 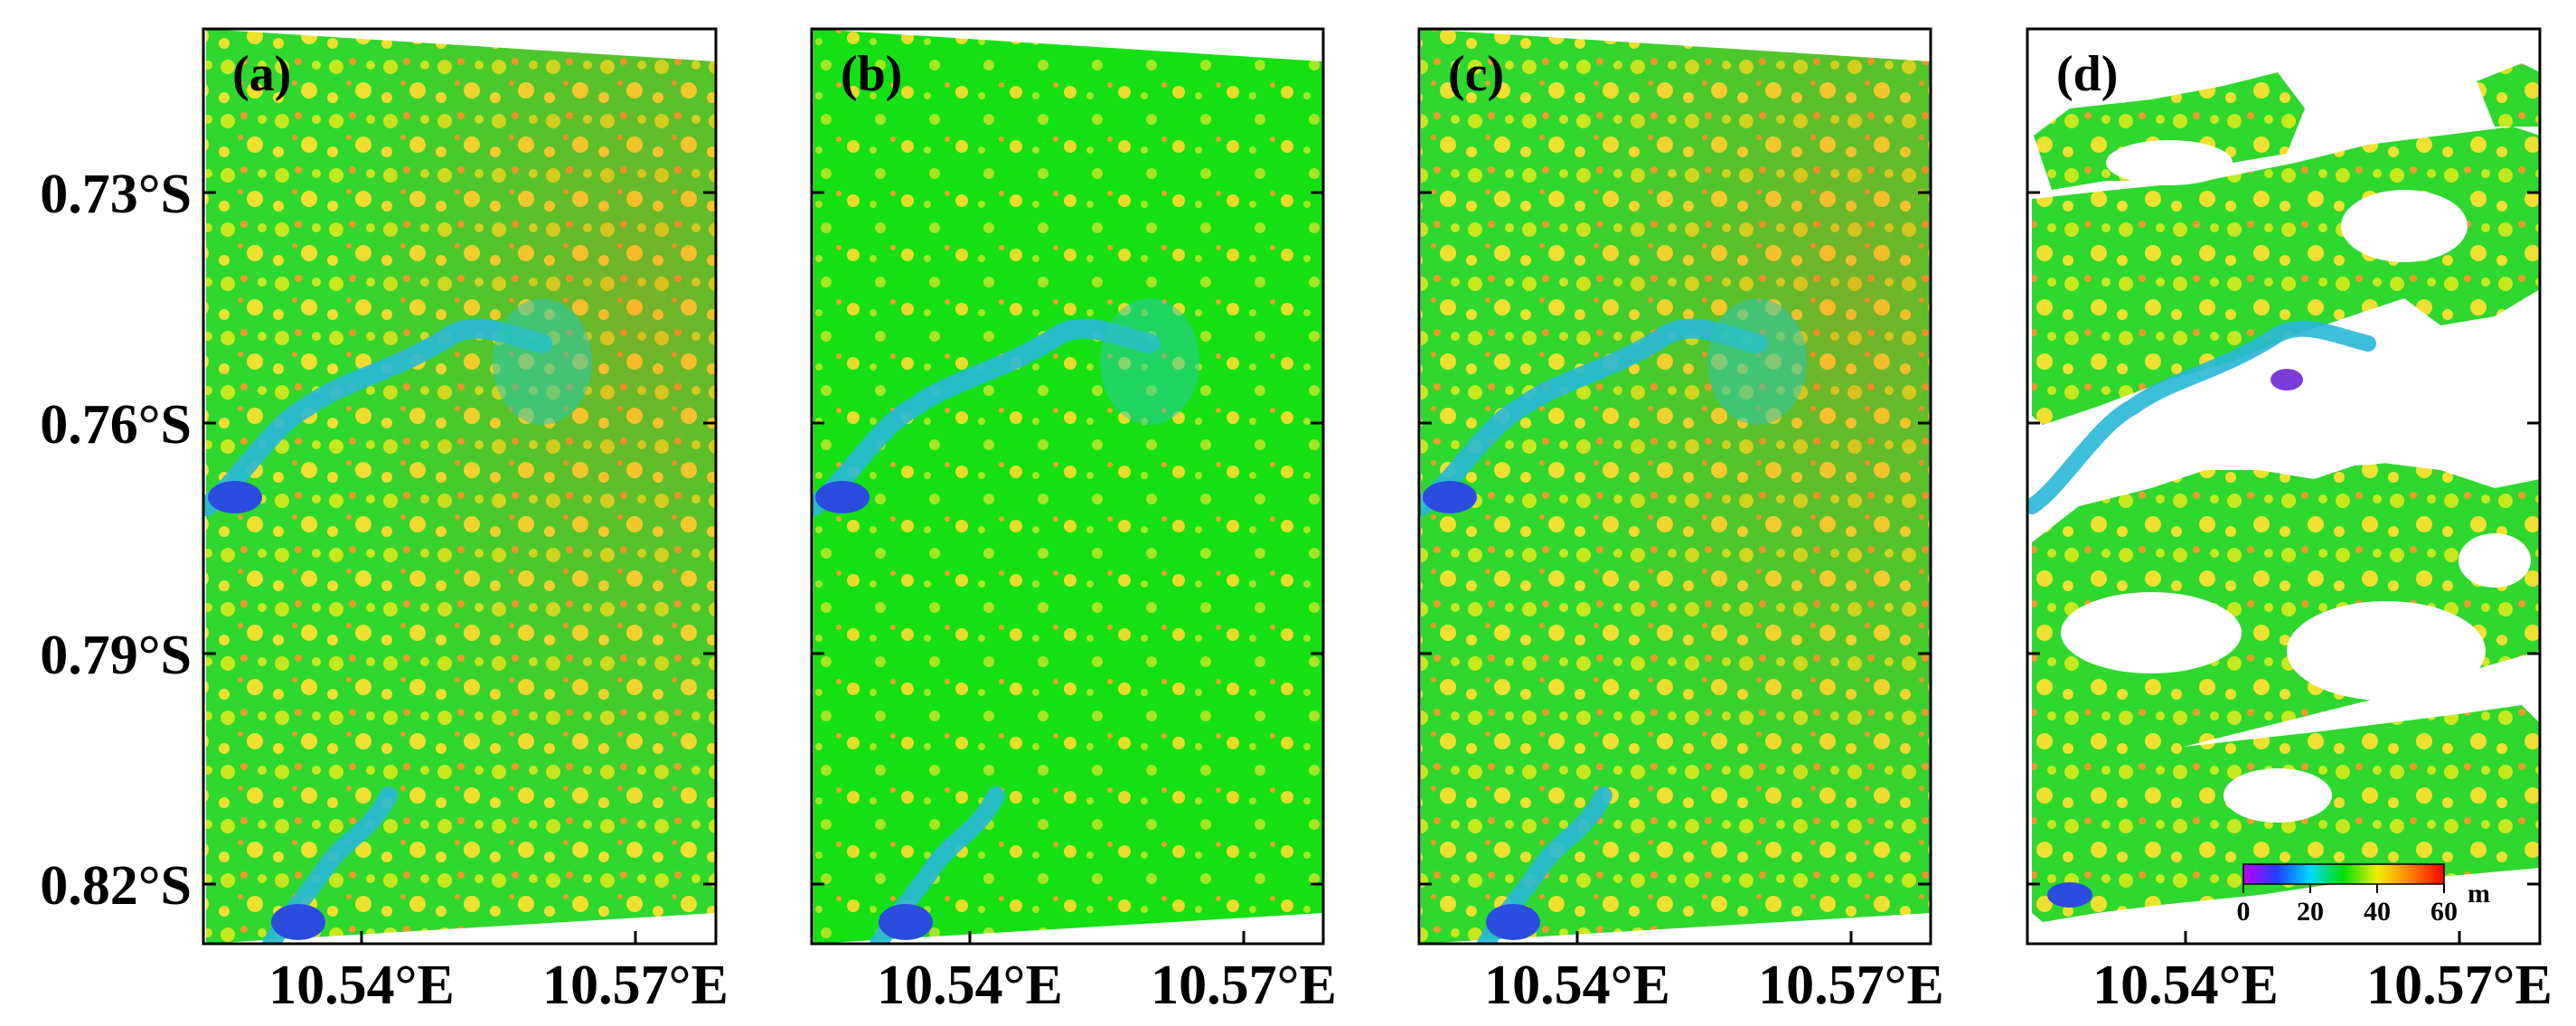 I want to click on colorbar-tick-label: 60, so click(x=2444, y=912).